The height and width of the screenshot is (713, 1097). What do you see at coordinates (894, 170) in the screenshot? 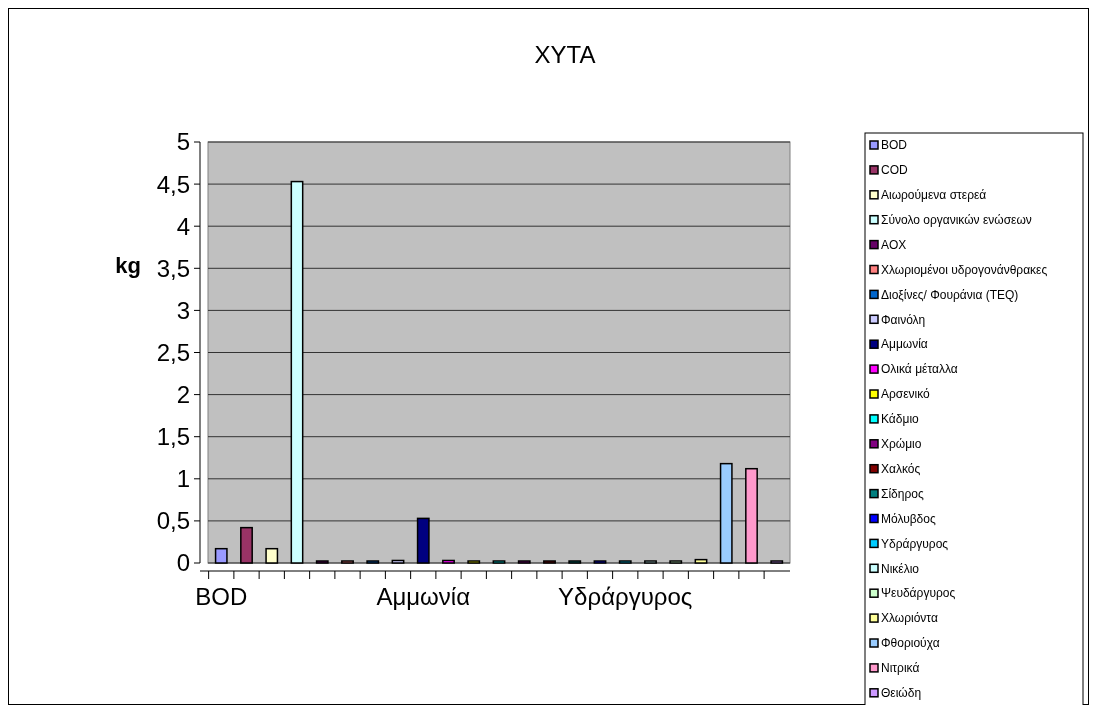
I see `legend-label: COD` at bounding box center [894, 170].